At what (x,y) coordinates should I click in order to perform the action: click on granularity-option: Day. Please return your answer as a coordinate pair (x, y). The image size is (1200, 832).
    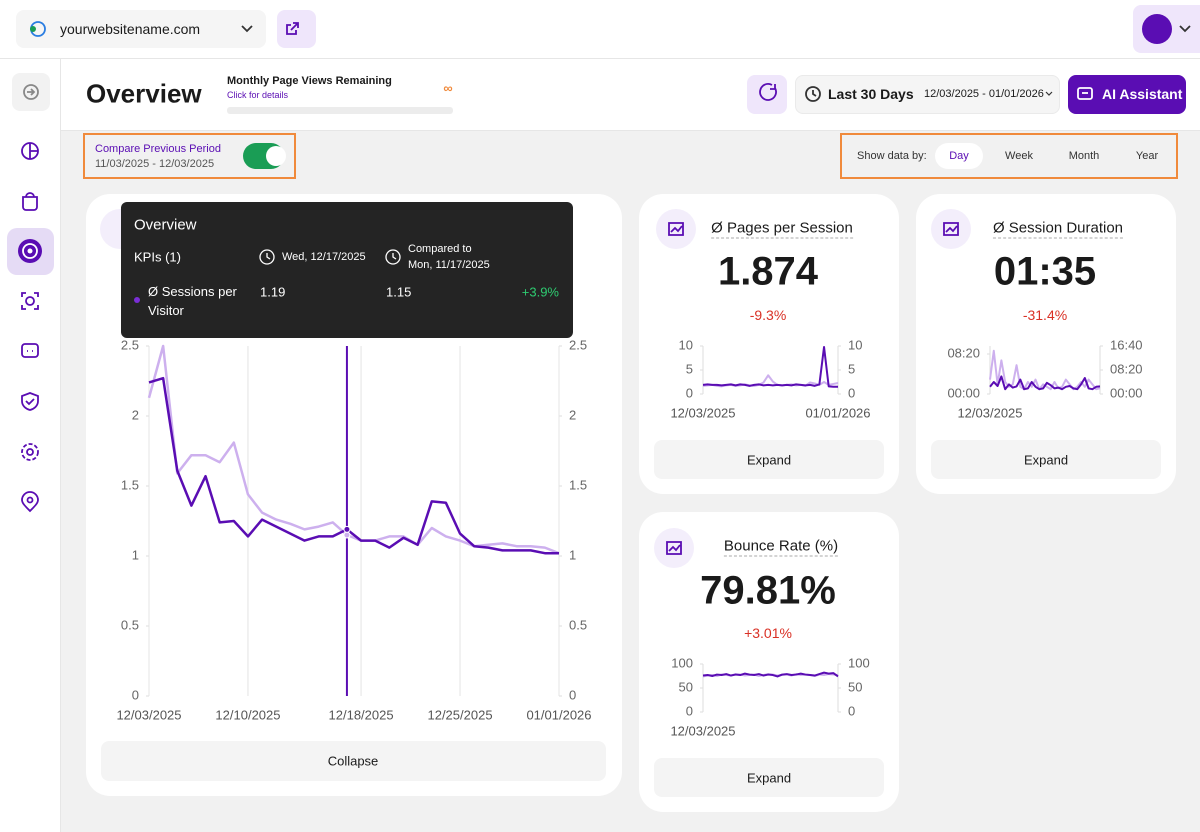
    Looking at the image, I should click on (959, 156).